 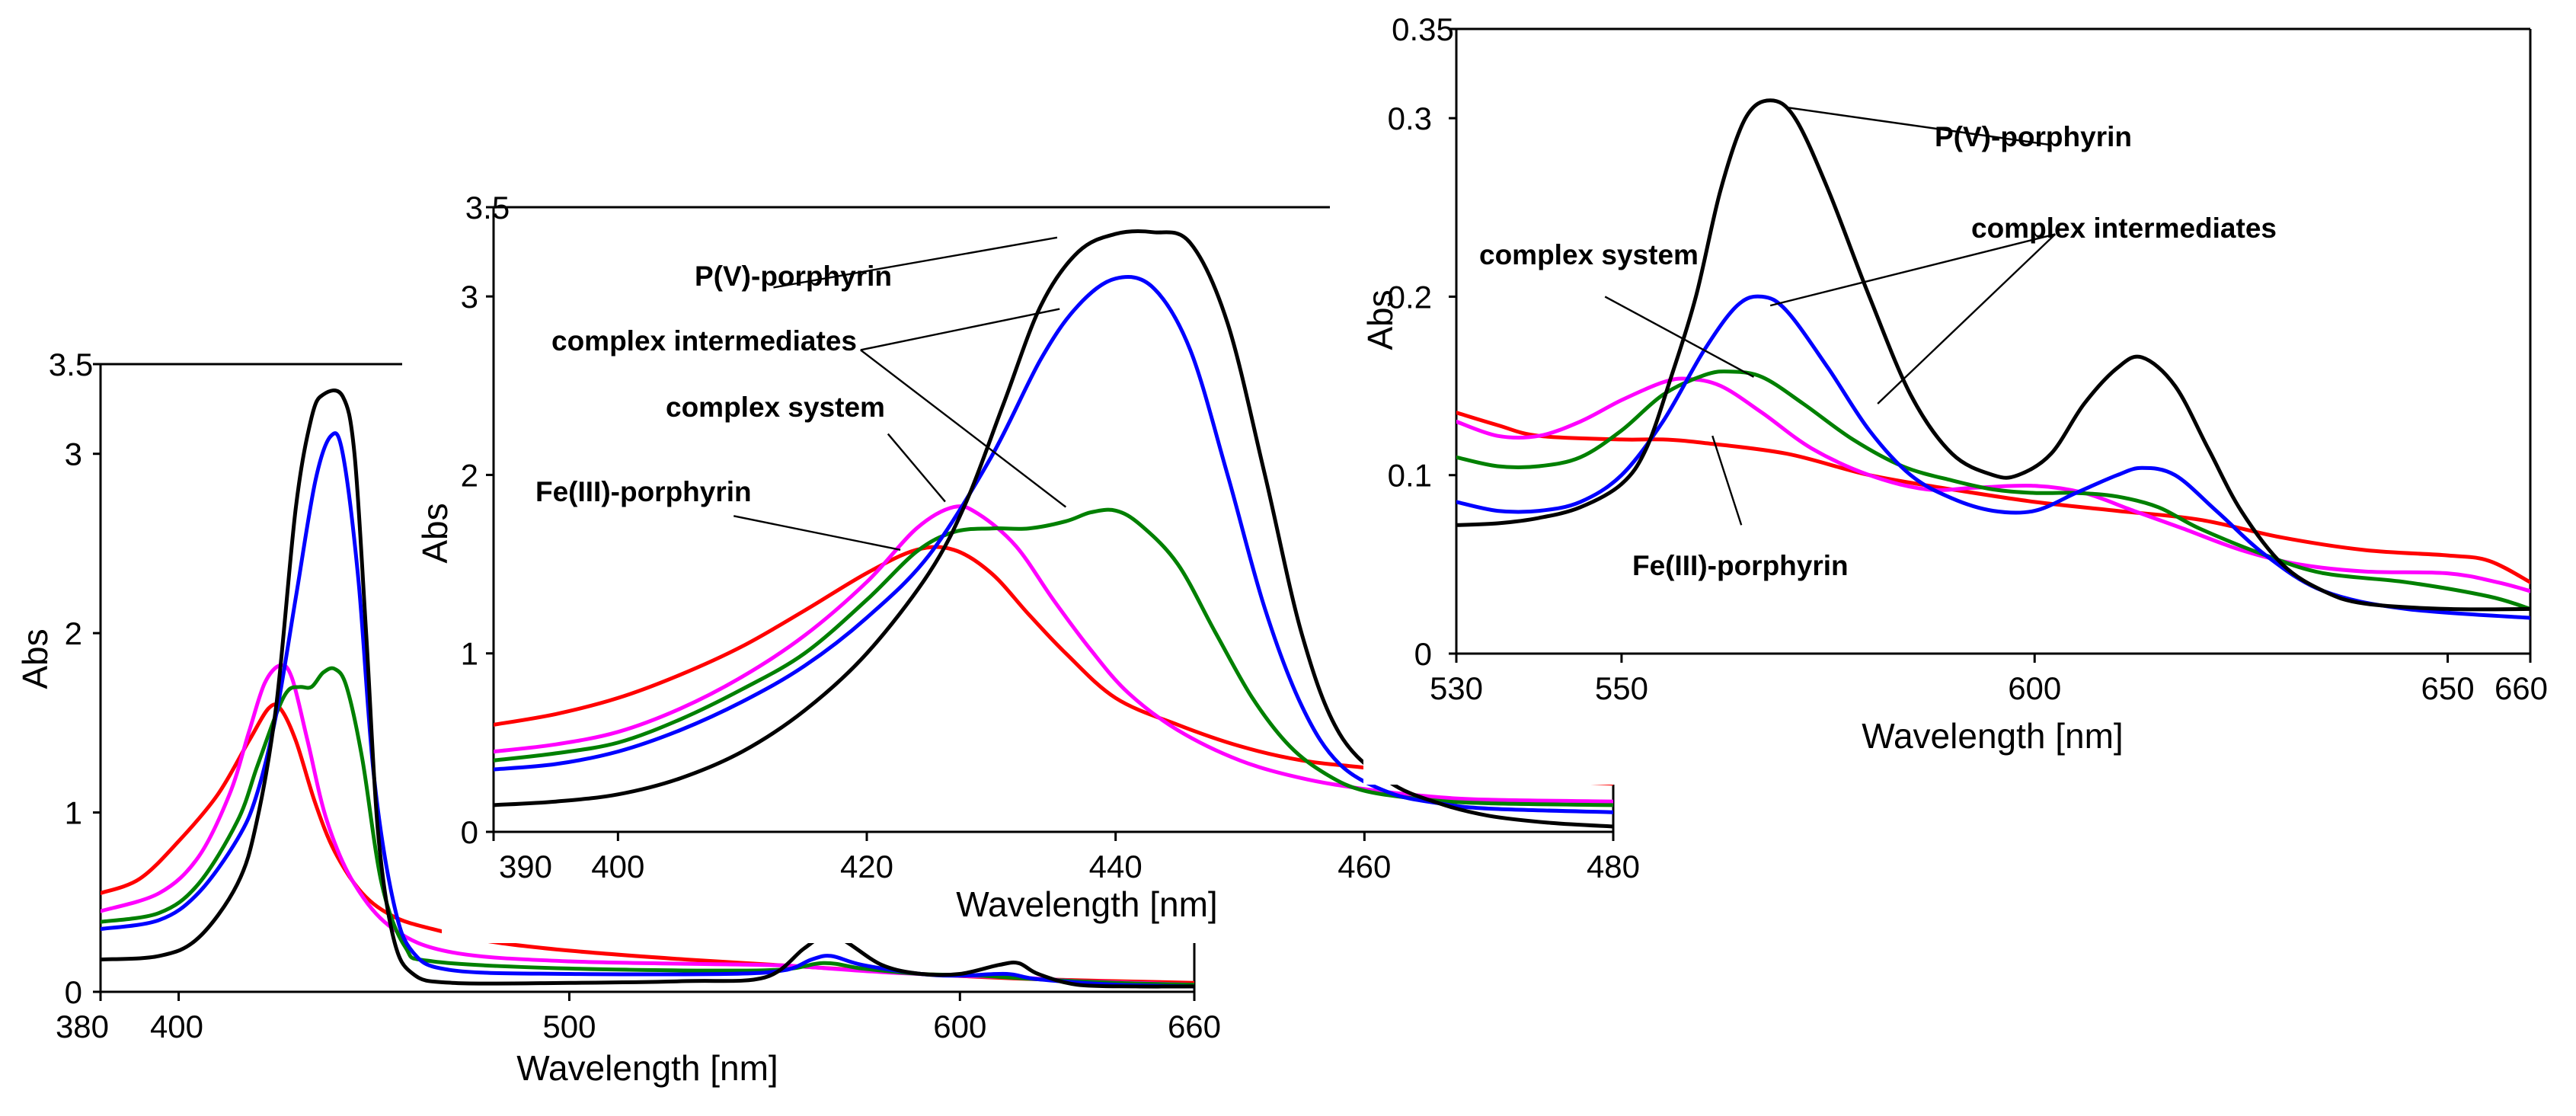 What do you see at coordinates (73, 454) in the screenshot?
I see `full-ytick-label-3: 3` at bounding box center [73, 454].